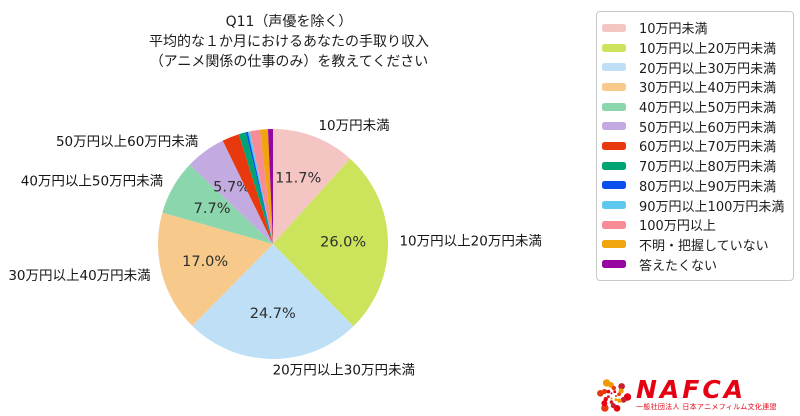  I want to click on legend-label: 90万円以上100万円未満, so click(712, 207).